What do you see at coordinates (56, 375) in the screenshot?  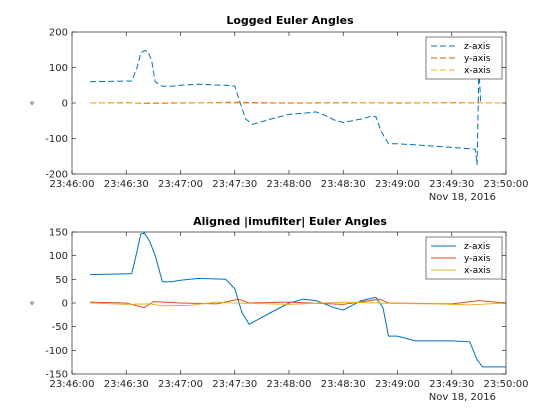 I see `y-tick-label: -150` at bounding box center [56, 375].